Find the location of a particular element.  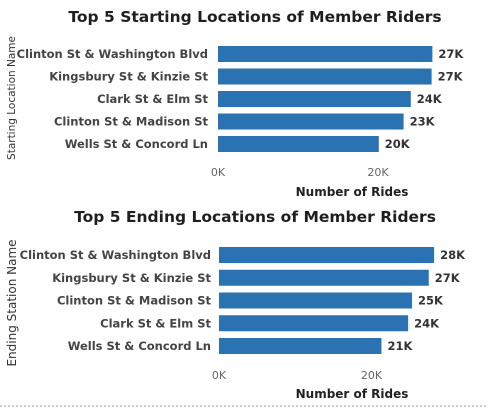

chart-1-category-label: Wells St & Concord Ln is located at coordinates (136, 144).